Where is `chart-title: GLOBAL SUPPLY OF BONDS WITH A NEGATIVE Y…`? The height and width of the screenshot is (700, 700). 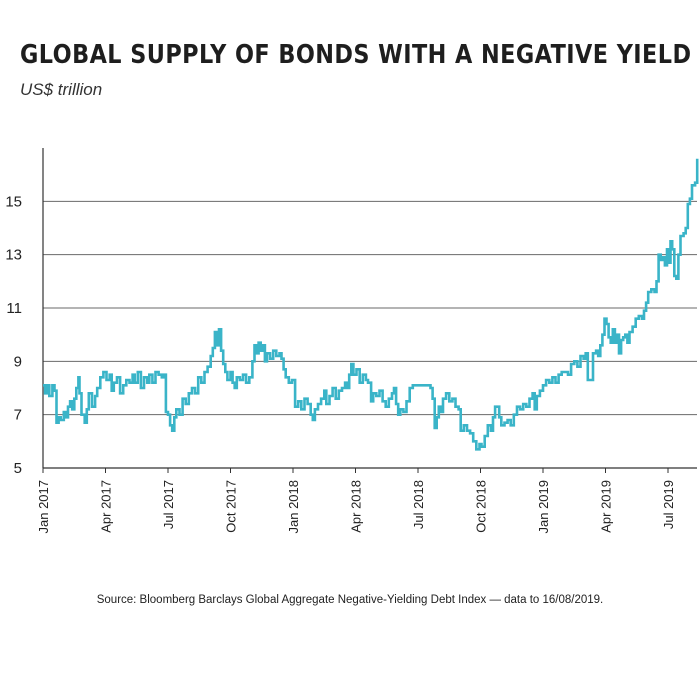
chart-title: GLOBAL SUPPLY OF BONDS WITH A NEGATIVE Y… is located at coordinates (356, 55).